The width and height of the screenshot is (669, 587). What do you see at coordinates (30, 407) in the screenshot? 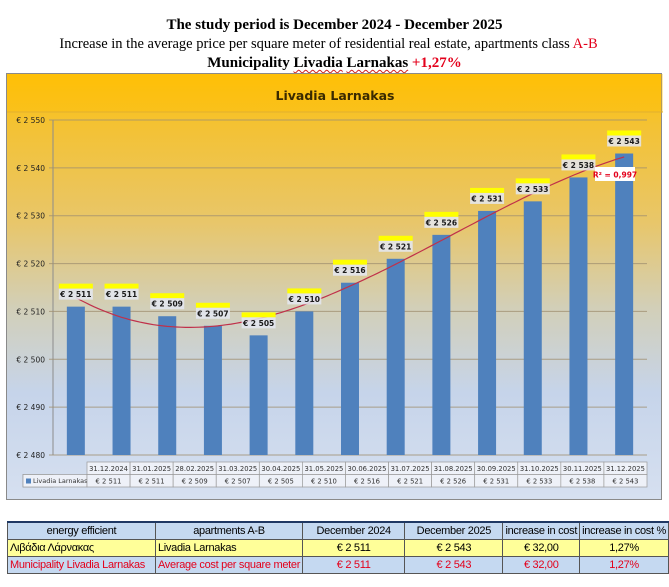
I see `y-tick-label: € 2 490` at bounding box center [30, 407].